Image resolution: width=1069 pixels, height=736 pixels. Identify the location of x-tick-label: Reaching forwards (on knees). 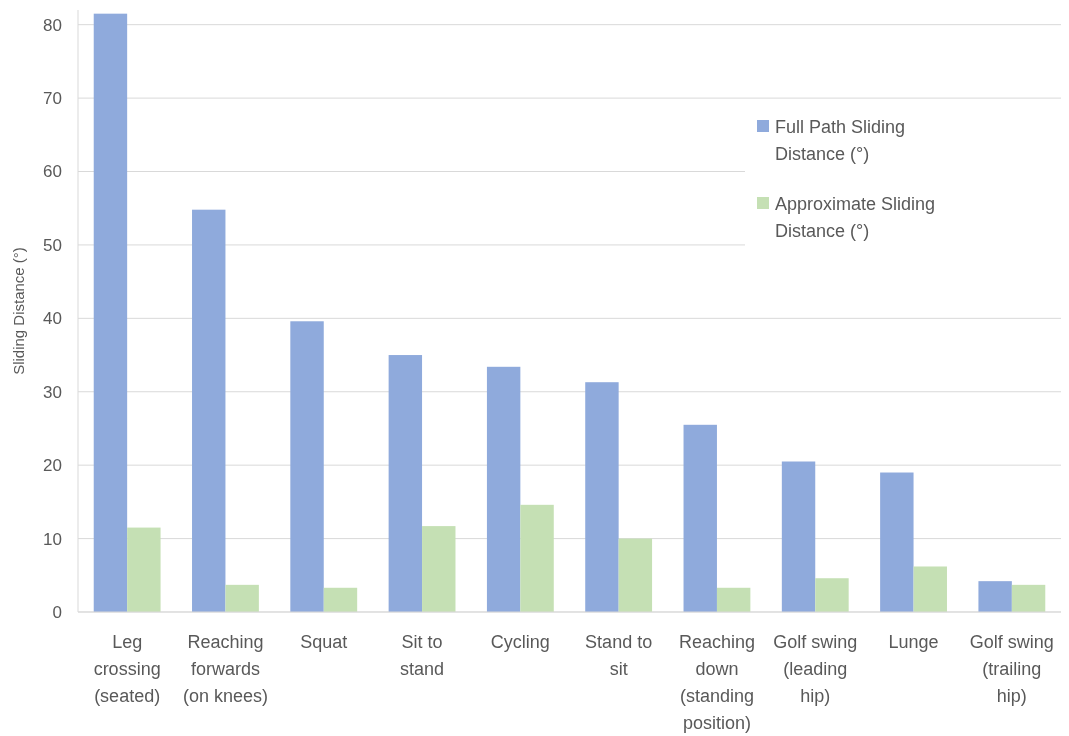
(225, 669).